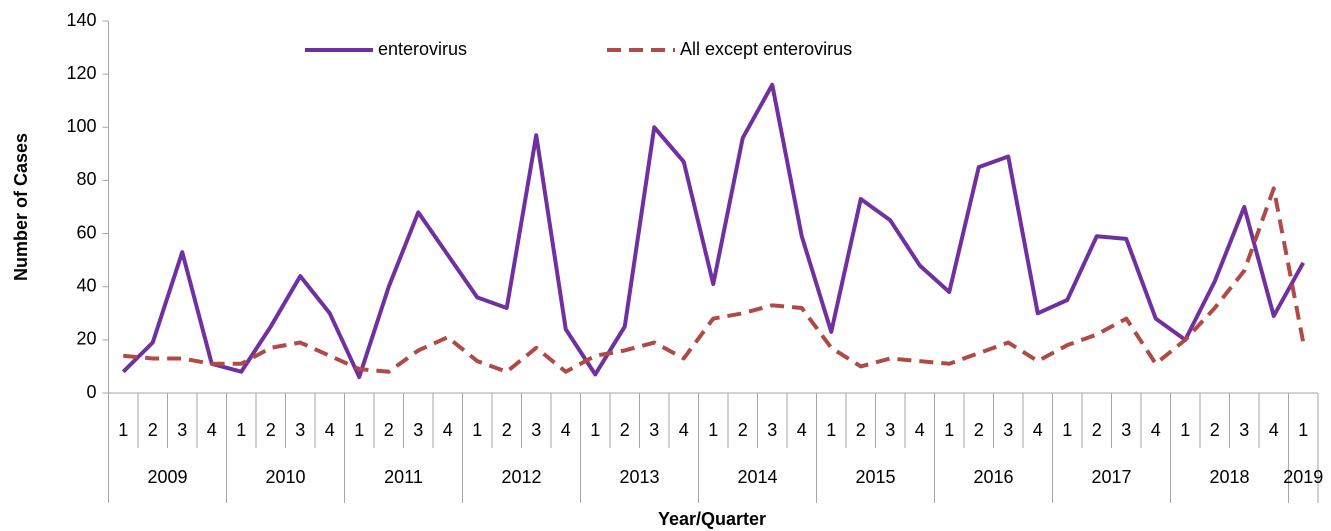  I want to click on y-tick-label: 100, so click(81, 126).